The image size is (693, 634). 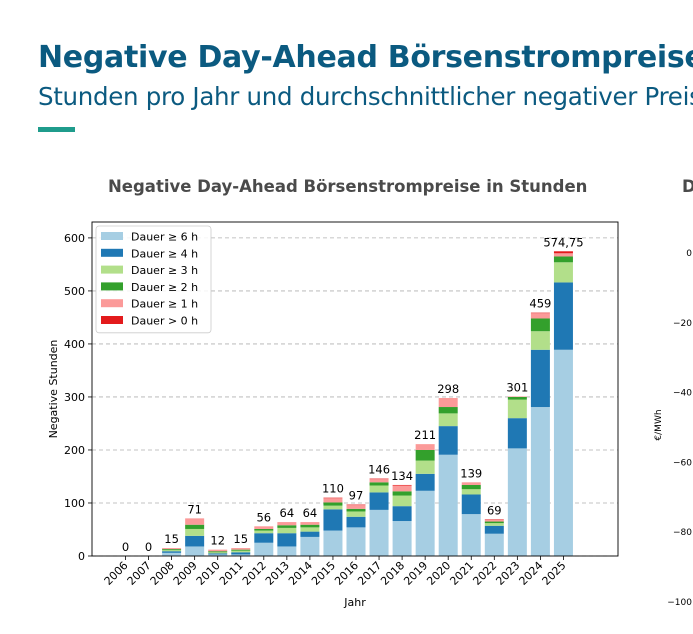 What do you see at coordinates (74, 238) in the screenshot?
I see `y-tick-label: 600` at bounding box center [74, 238].